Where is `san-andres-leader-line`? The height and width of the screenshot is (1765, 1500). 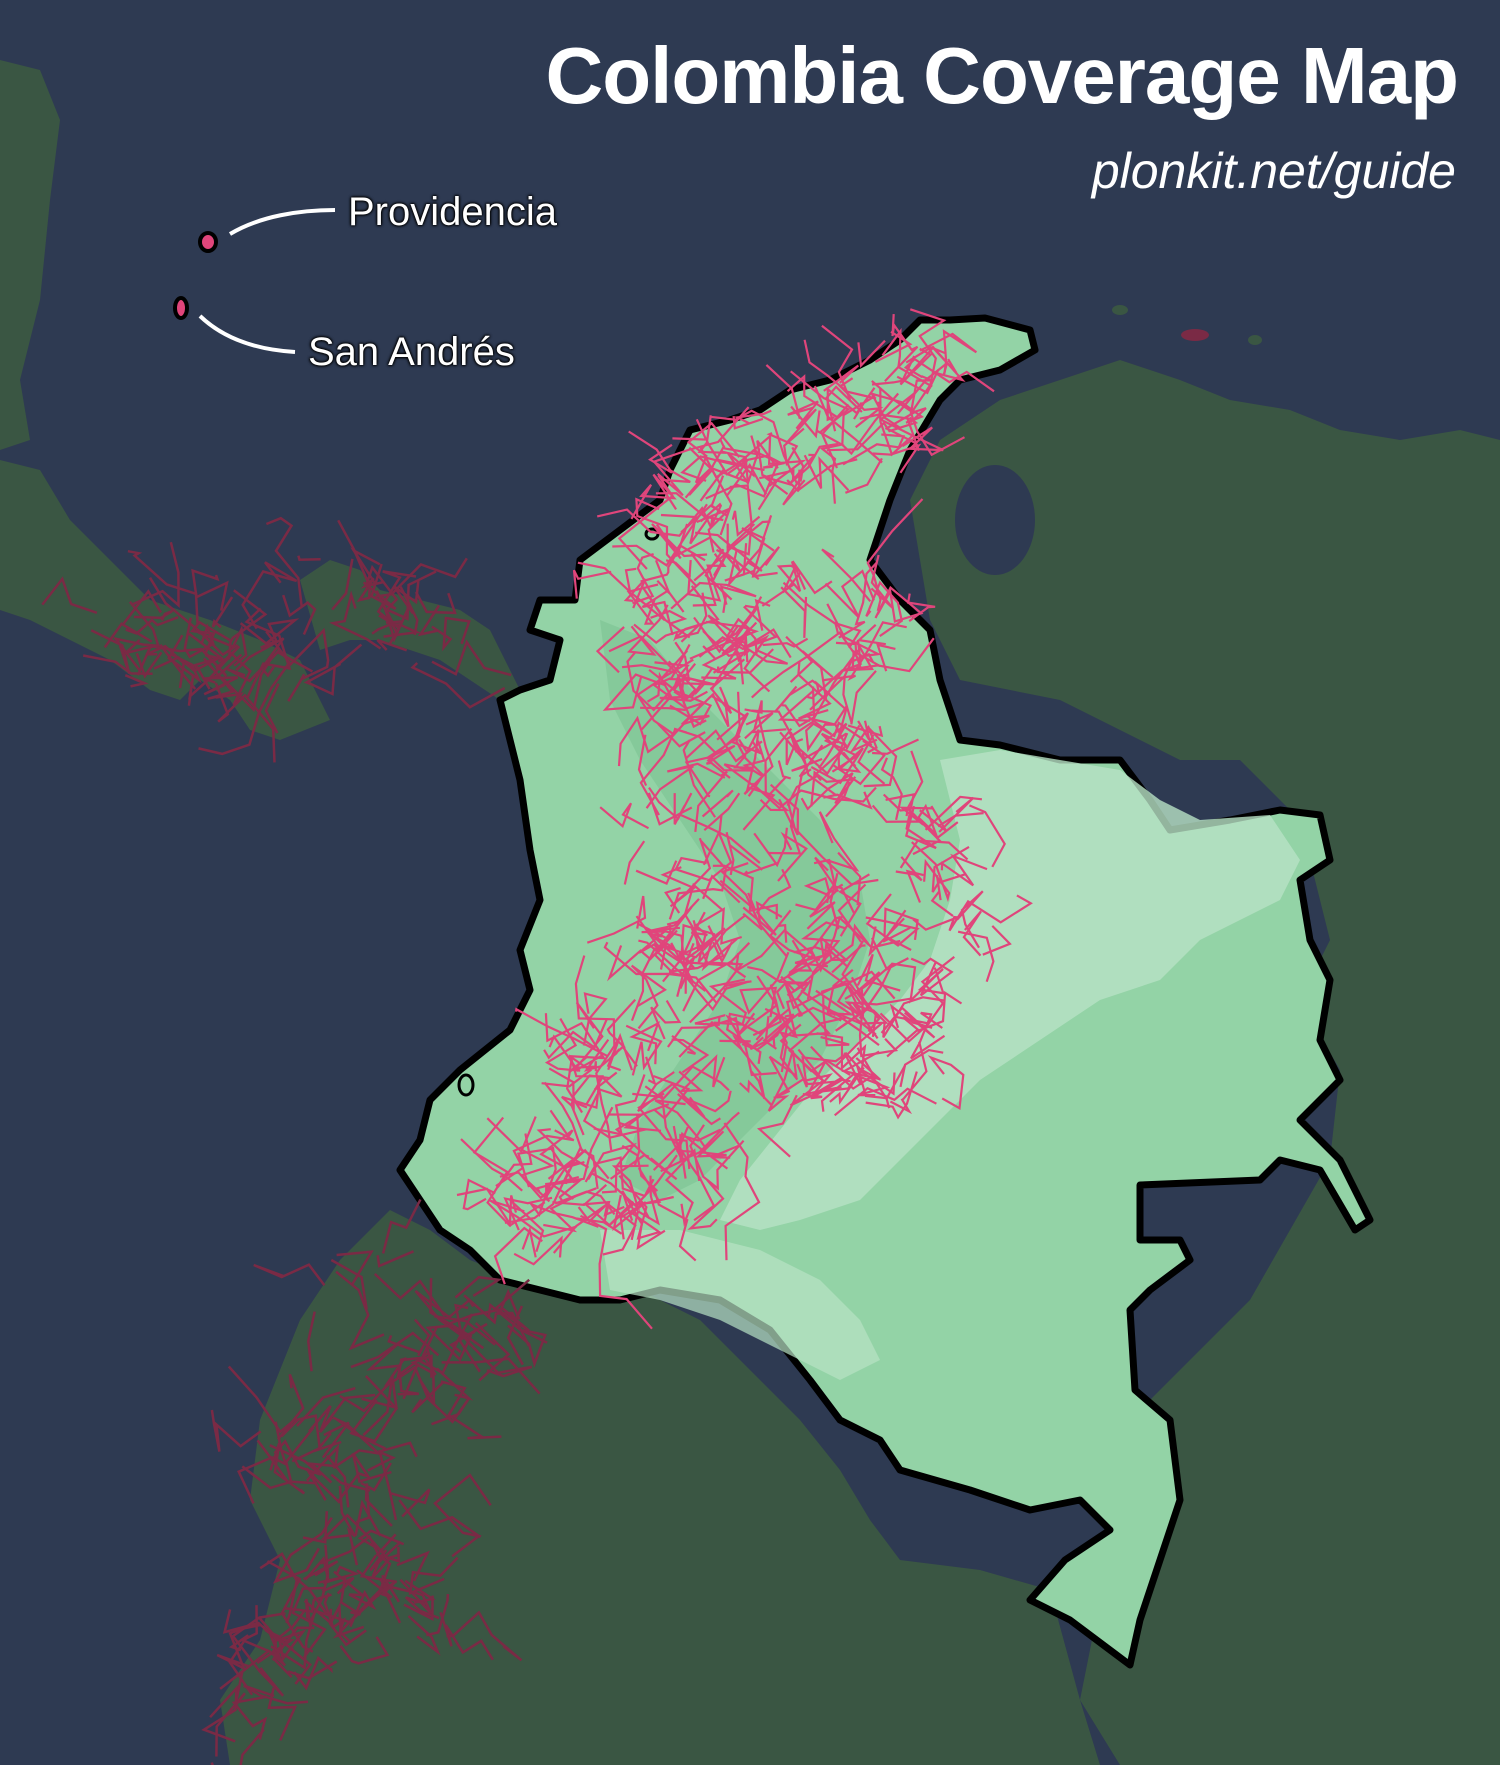 san-andres-leader-line is located at coordinates (247, 334).